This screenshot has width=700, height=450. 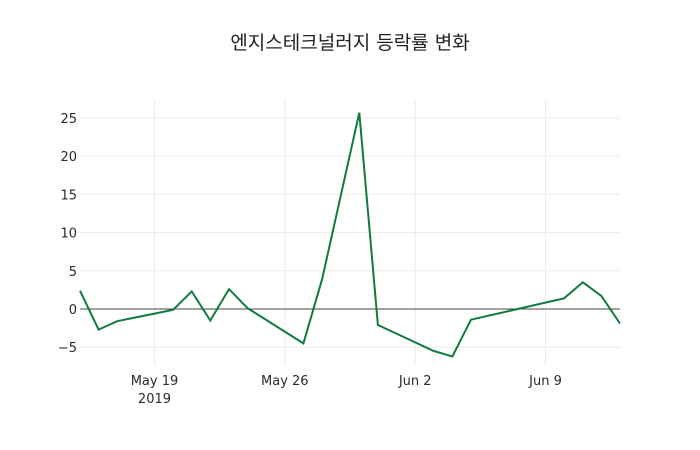 What do you see at coordinates (545, 381) in the screenshot?
I see `x-tick-label: Jun 9` at bounding box center [545, 381].